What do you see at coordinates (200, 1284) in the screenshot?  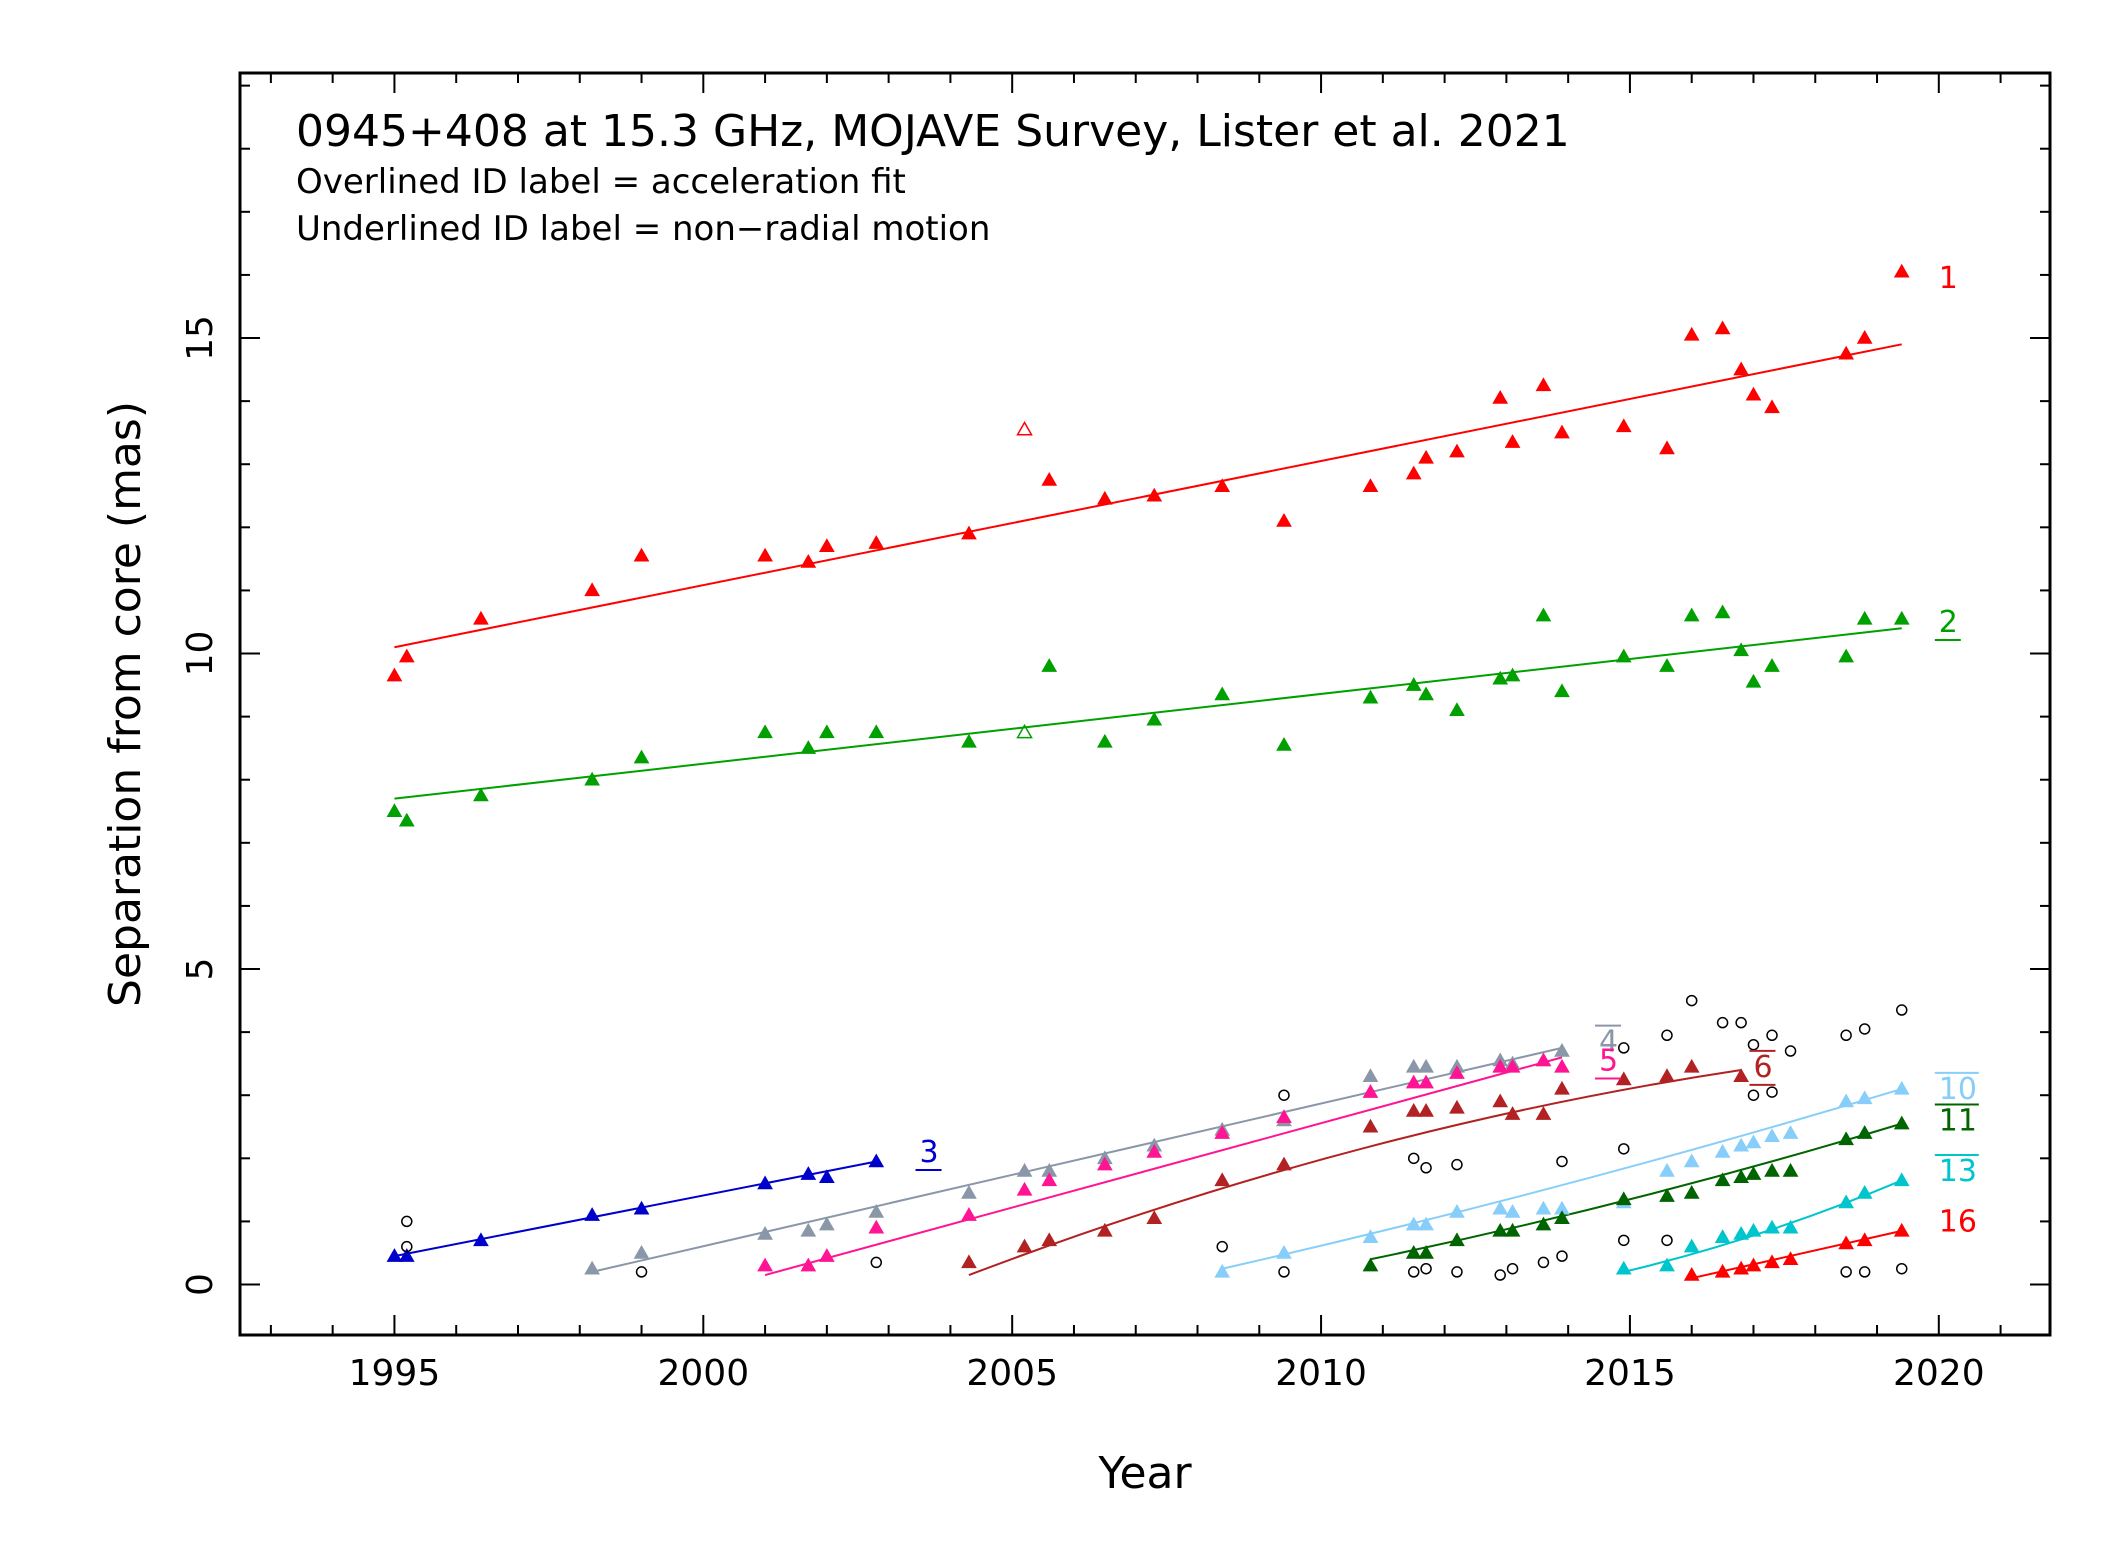 I see `y-tick-label: 0` at bounding box center [200, 1284].